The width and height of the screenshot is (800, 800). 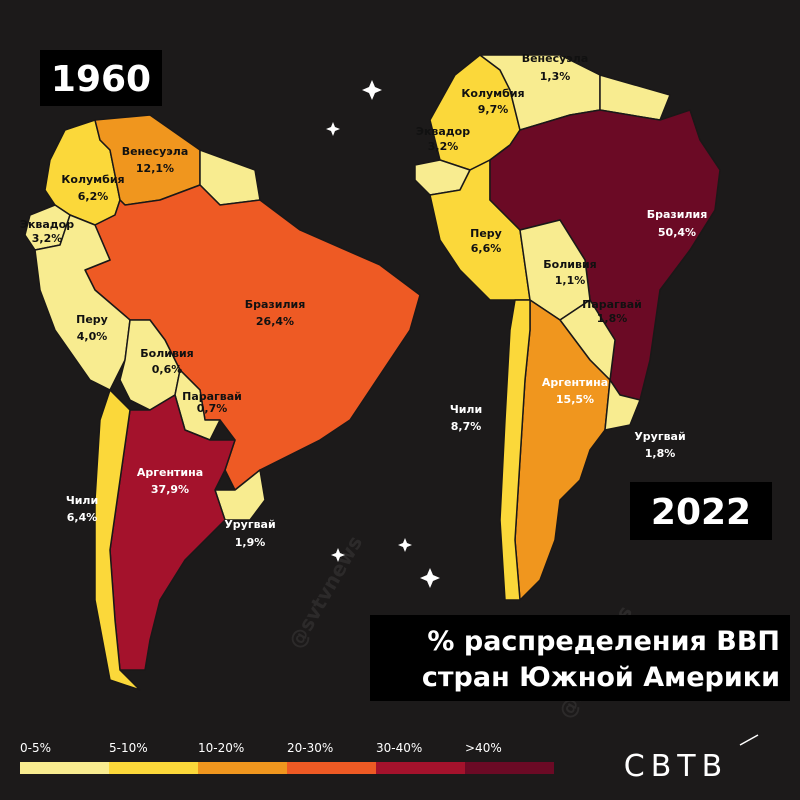 I want to click on year-label: 1960, so click(x=101, y=79).